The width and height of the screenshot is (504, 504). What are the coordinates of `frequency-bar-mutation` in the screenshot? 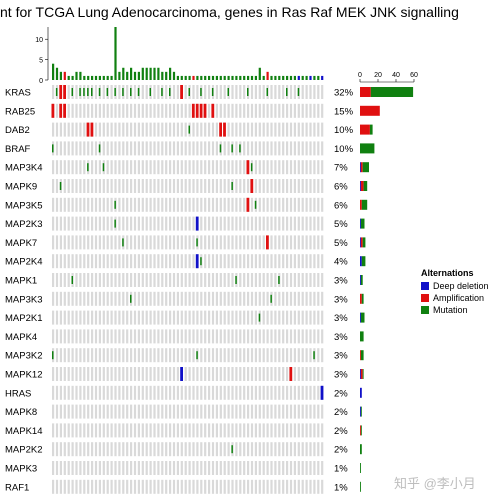 It's located at (365, 167).